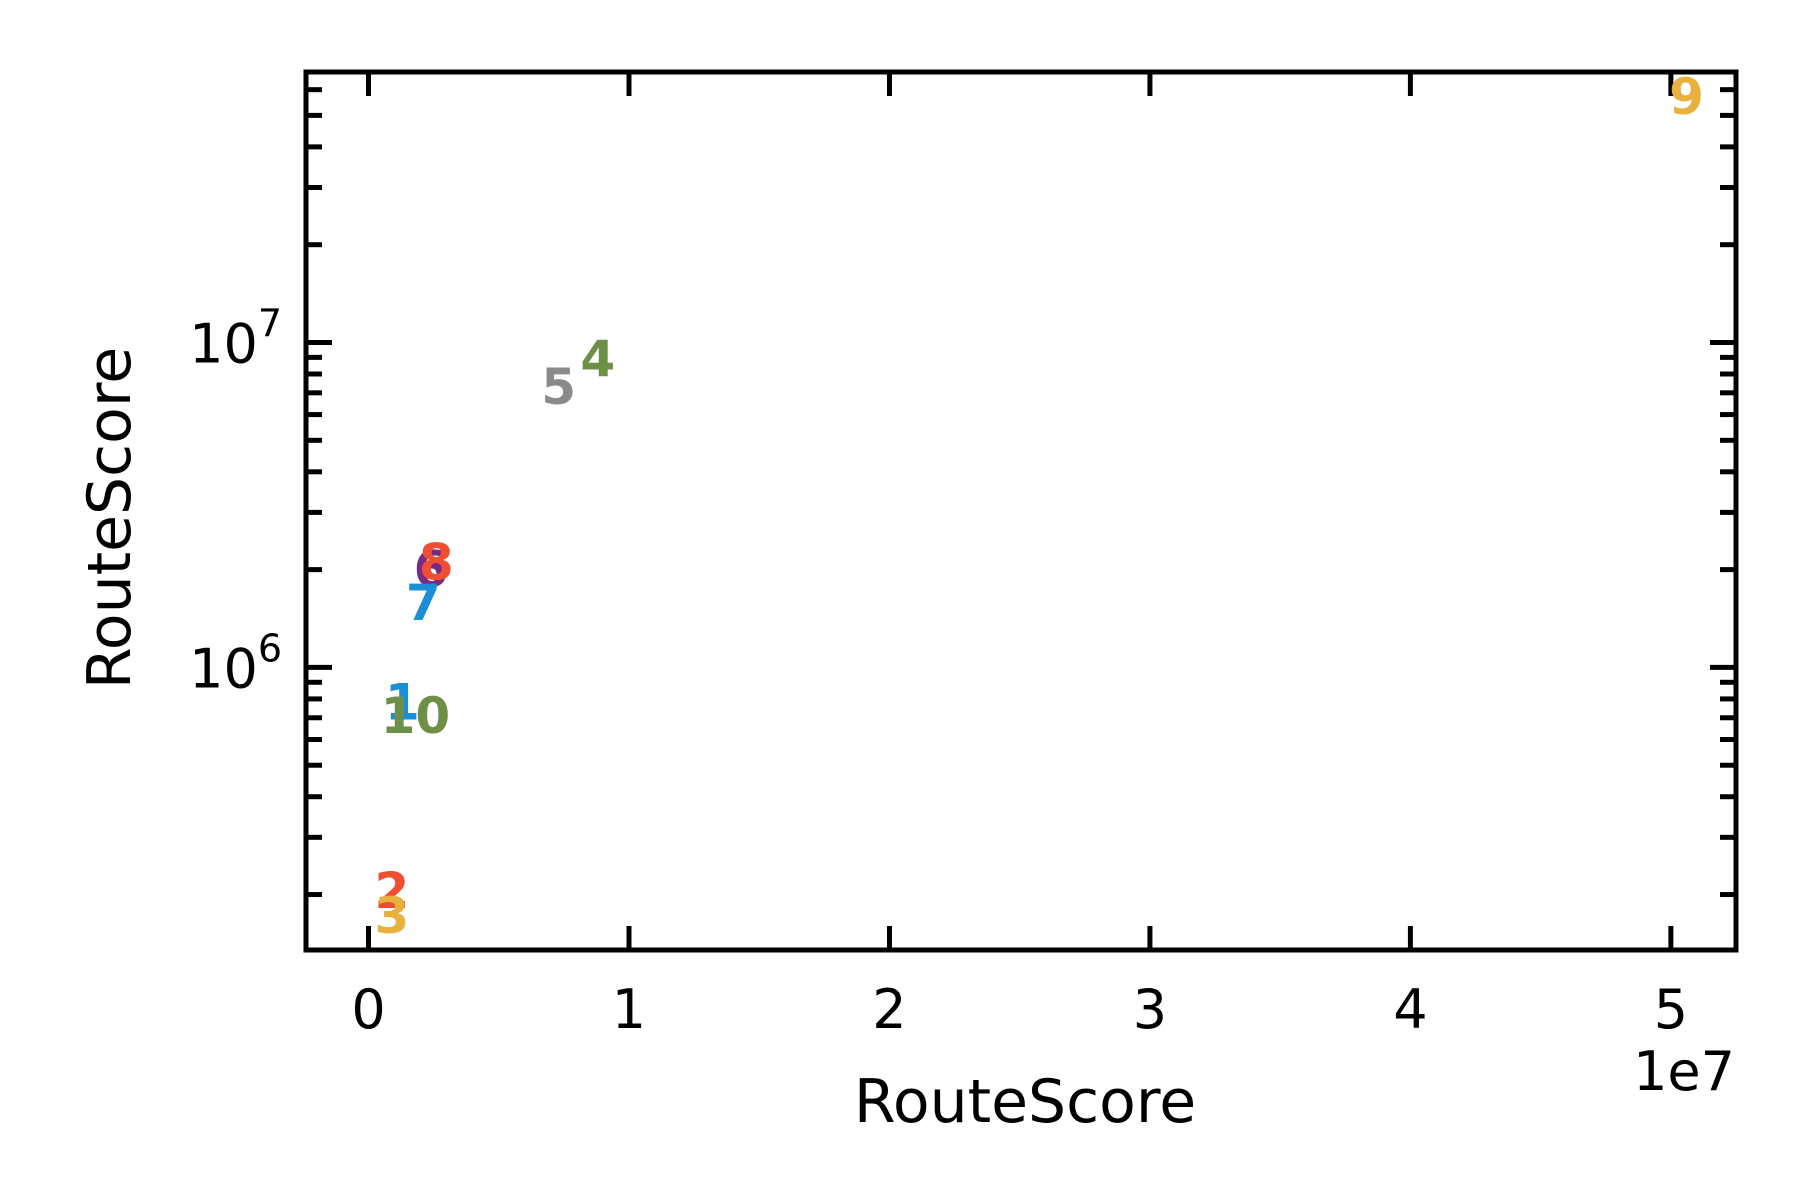 This screenshot has width=1800, height=1200. What do you see at coordinates (110, 518) in the screenshot?
I see `y-axis-label: RouteScore` at bounding box center [110, 518].